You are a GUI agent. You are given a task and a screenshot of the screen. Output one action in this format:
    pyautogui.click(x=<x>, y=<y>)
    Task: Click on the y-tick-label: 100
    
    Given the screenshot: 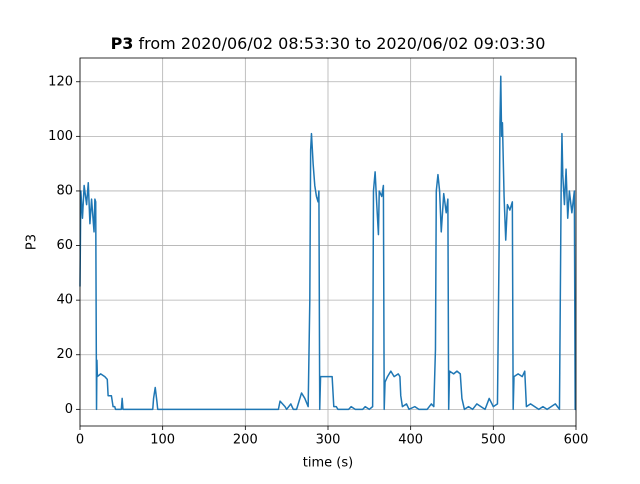 What is the action you would take?
    pyautogui.click(x=60, y=136)
    